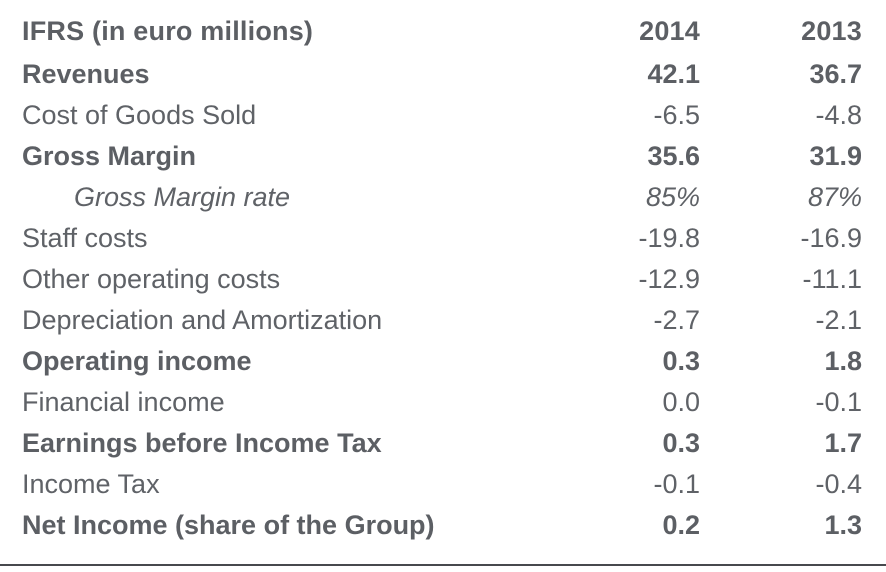 The image size is (886, 572). What do you see at coordinates (168, 30) in the screenshot?
I see `table-header-label: IFRS (in euro millions)` at bounding box center [168, 30].